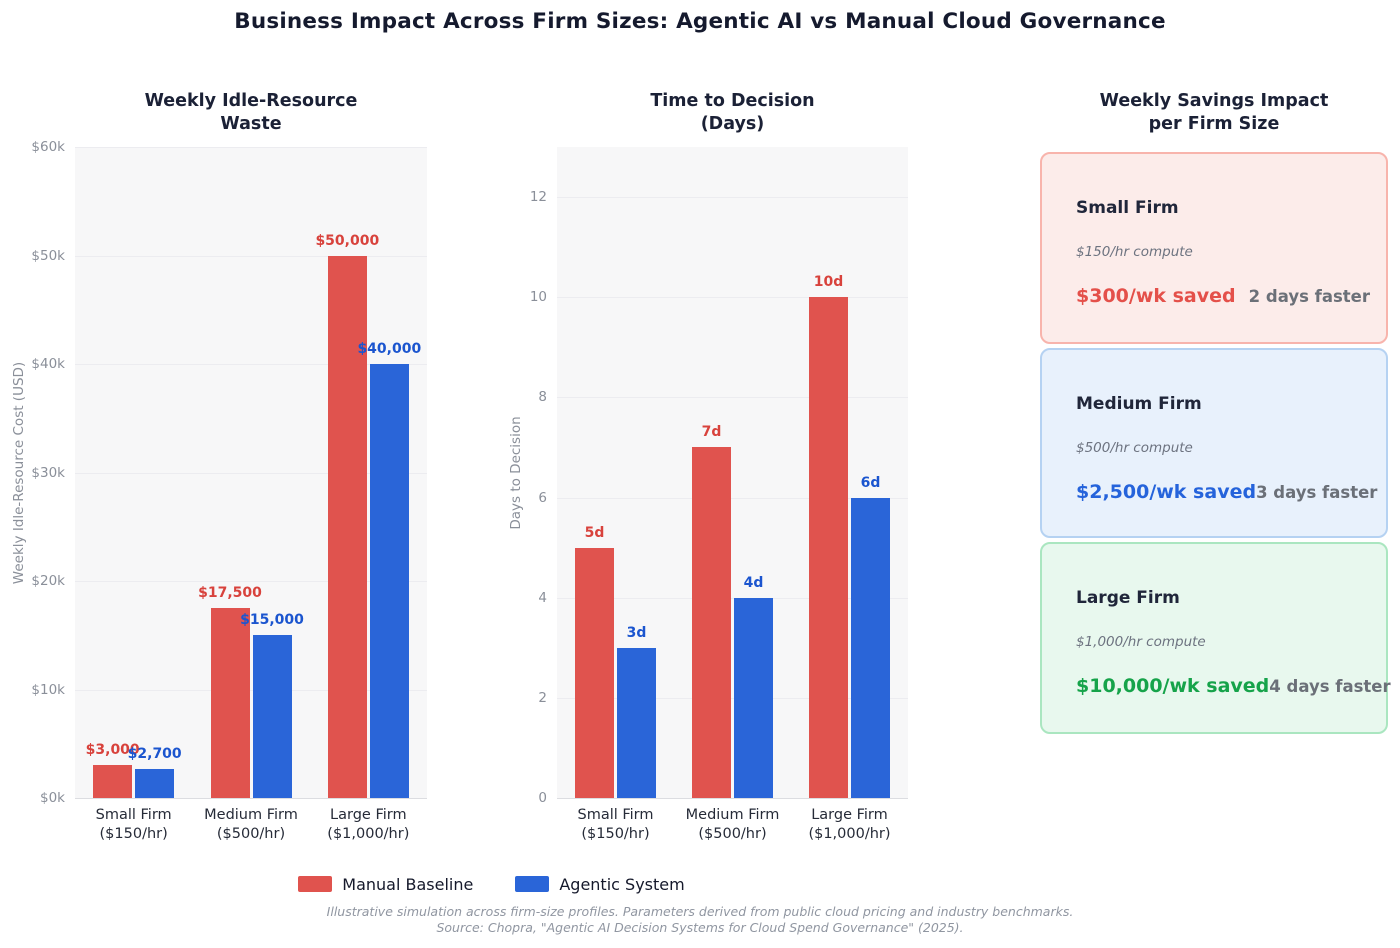 The width and height of the screenshot is (1400, 948). What do you see at coordinates (48, 147) in the screenshot?
I see `y-tick-label: $60k` at bounding box center [48, 147].